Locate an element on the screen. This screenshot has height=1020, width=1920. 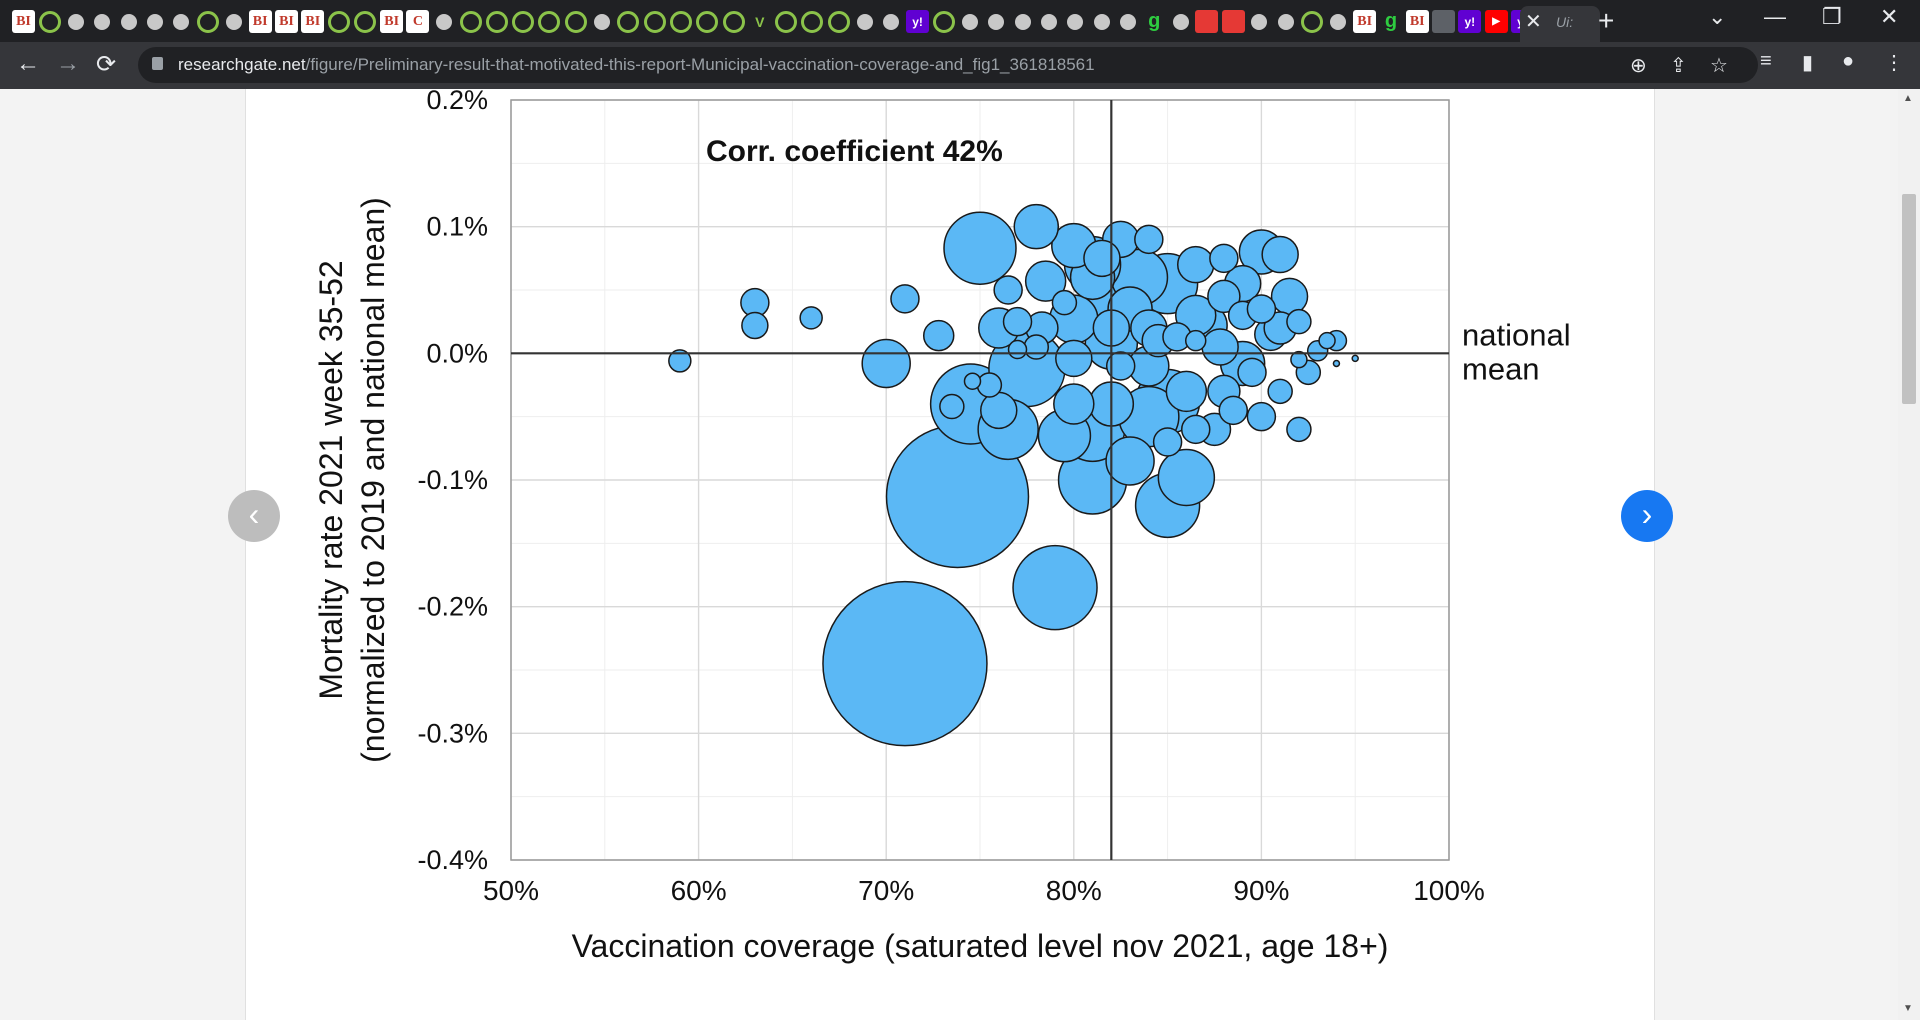
new-tab-button: + is located at coordinates (1606, 20).